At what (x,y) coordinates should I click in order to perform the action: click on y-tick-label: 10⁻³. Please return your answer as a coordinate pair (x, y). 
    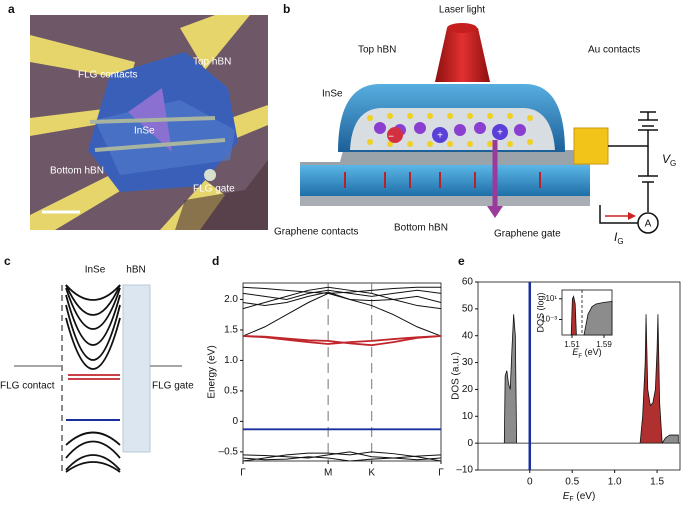
    Looking at the image, I should click on (549, 319).